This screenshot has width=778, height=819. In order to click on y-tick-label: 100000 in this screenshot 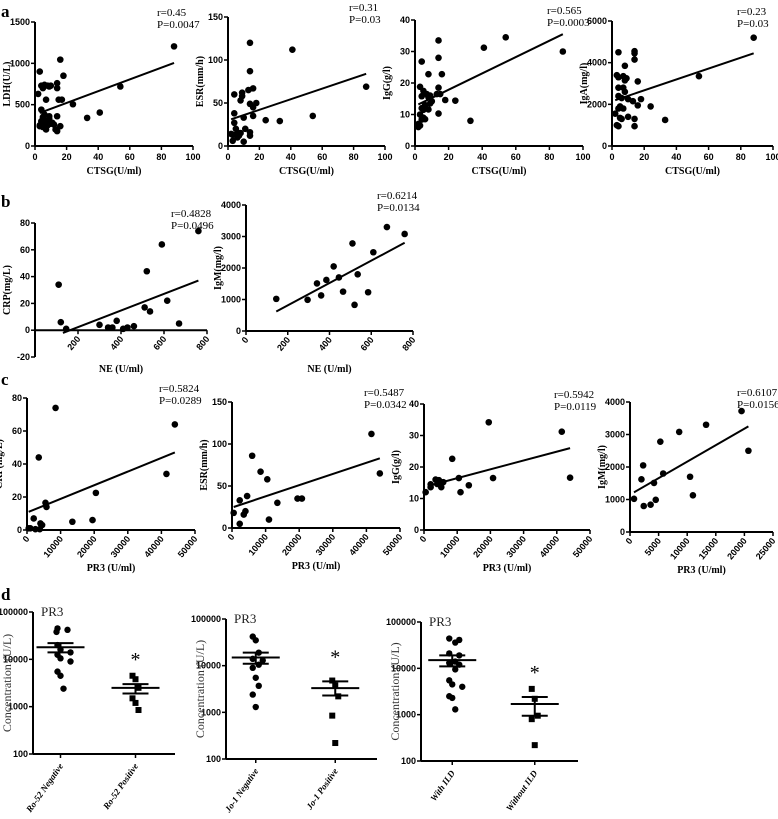, I will do `click(14, 612)`.